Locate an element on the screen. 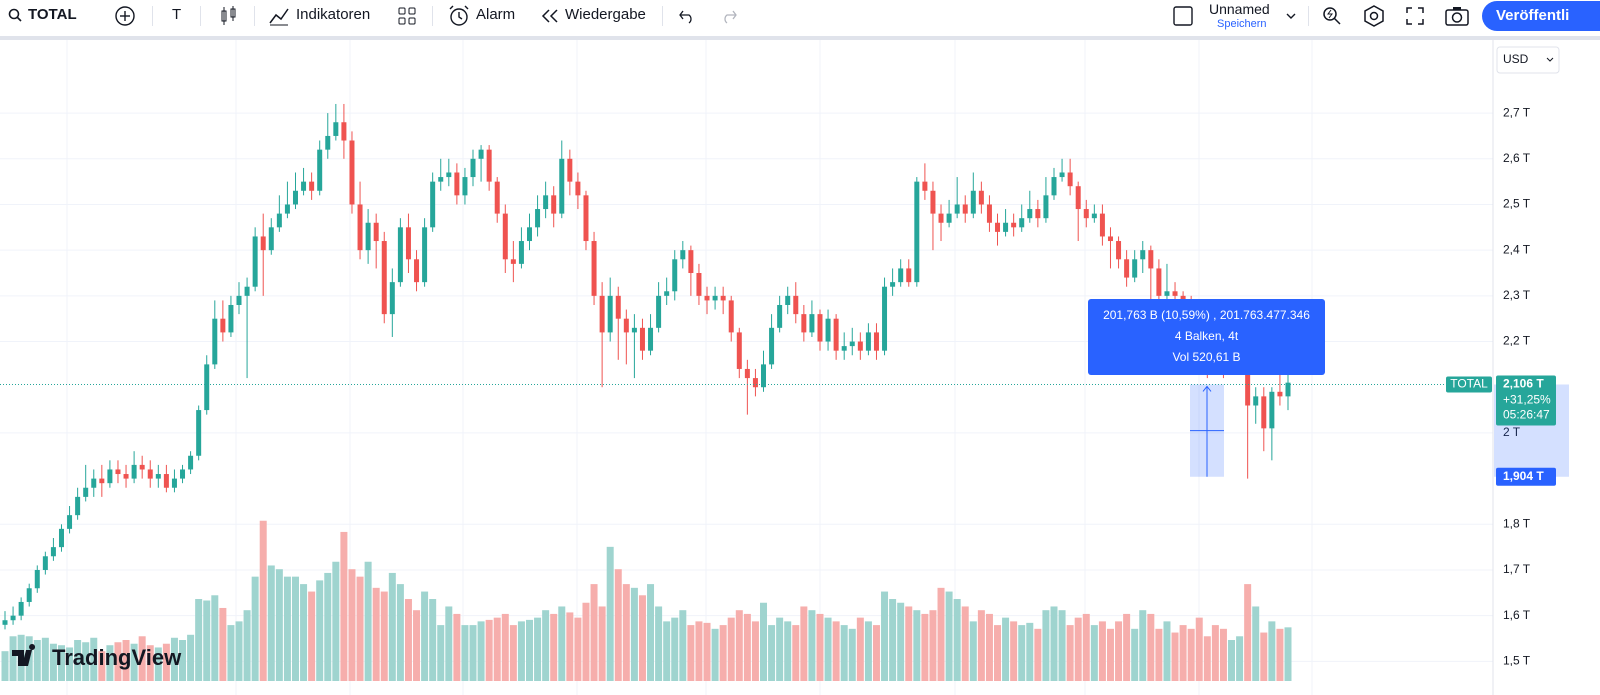 The height and width of the screenshot is (695, 1600). publish-button: Veröffentli is located at coordinates (1541, 16).